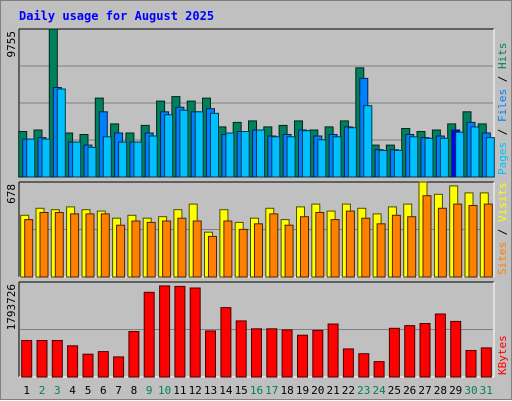 Image resolution: width=512 pixels, height=401 pixels. Describe the element at coordinates (179, 390) in the screenshot. I see `day-label-11: 11` at that location.